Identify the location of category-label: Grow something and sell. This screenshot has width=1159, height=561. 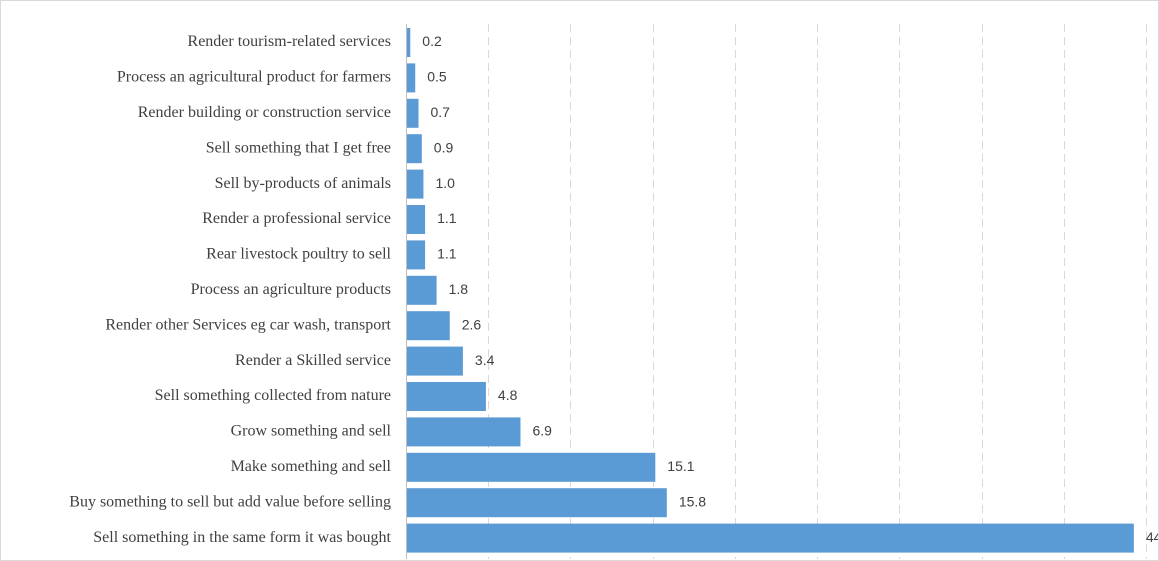
(311, 431).